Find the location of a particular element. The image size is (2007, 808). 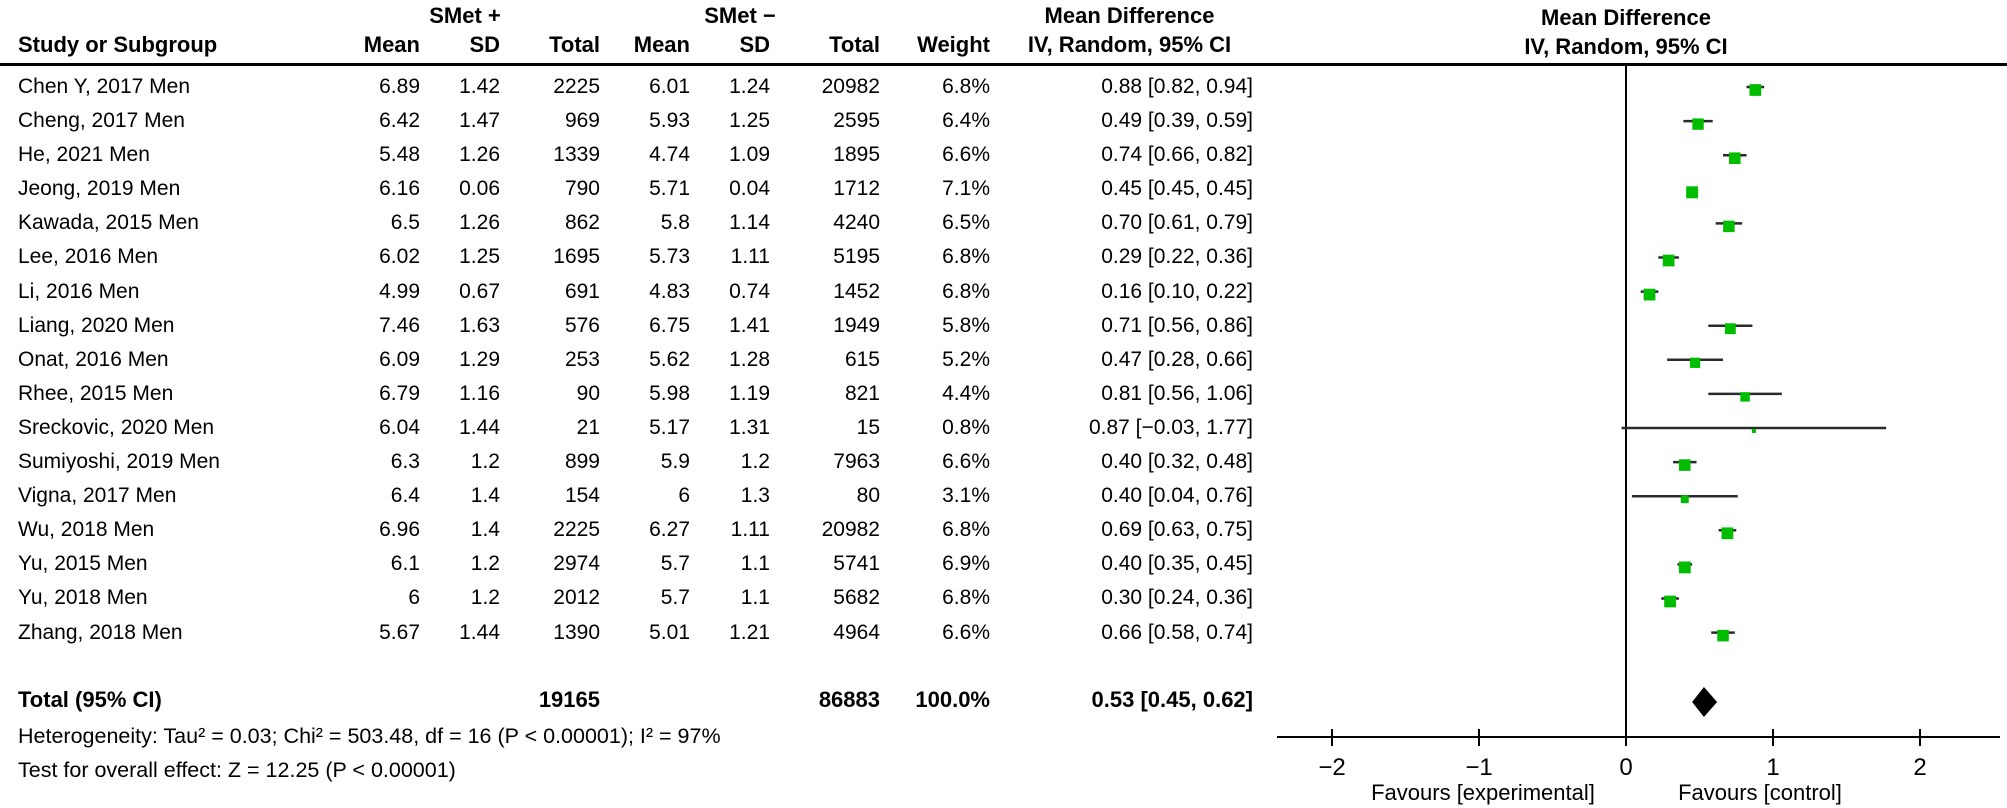

study-mean2: 5.17 is located at coordinates (669, 427).